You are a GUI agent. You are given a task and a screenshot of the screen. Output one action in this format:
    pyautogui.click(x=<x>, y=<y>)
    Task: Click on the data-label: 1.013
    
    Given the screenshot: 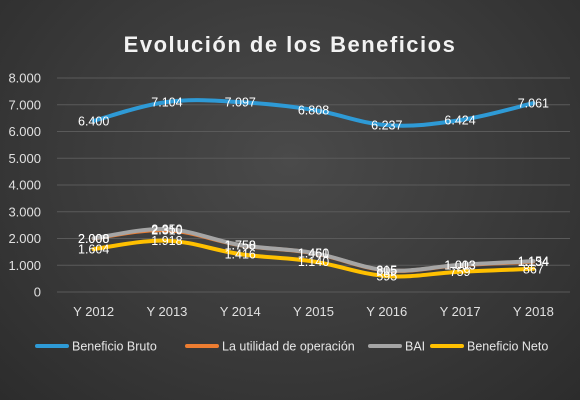 What is the action you would take?
    pyautogui.click(x=459, y=265)
    